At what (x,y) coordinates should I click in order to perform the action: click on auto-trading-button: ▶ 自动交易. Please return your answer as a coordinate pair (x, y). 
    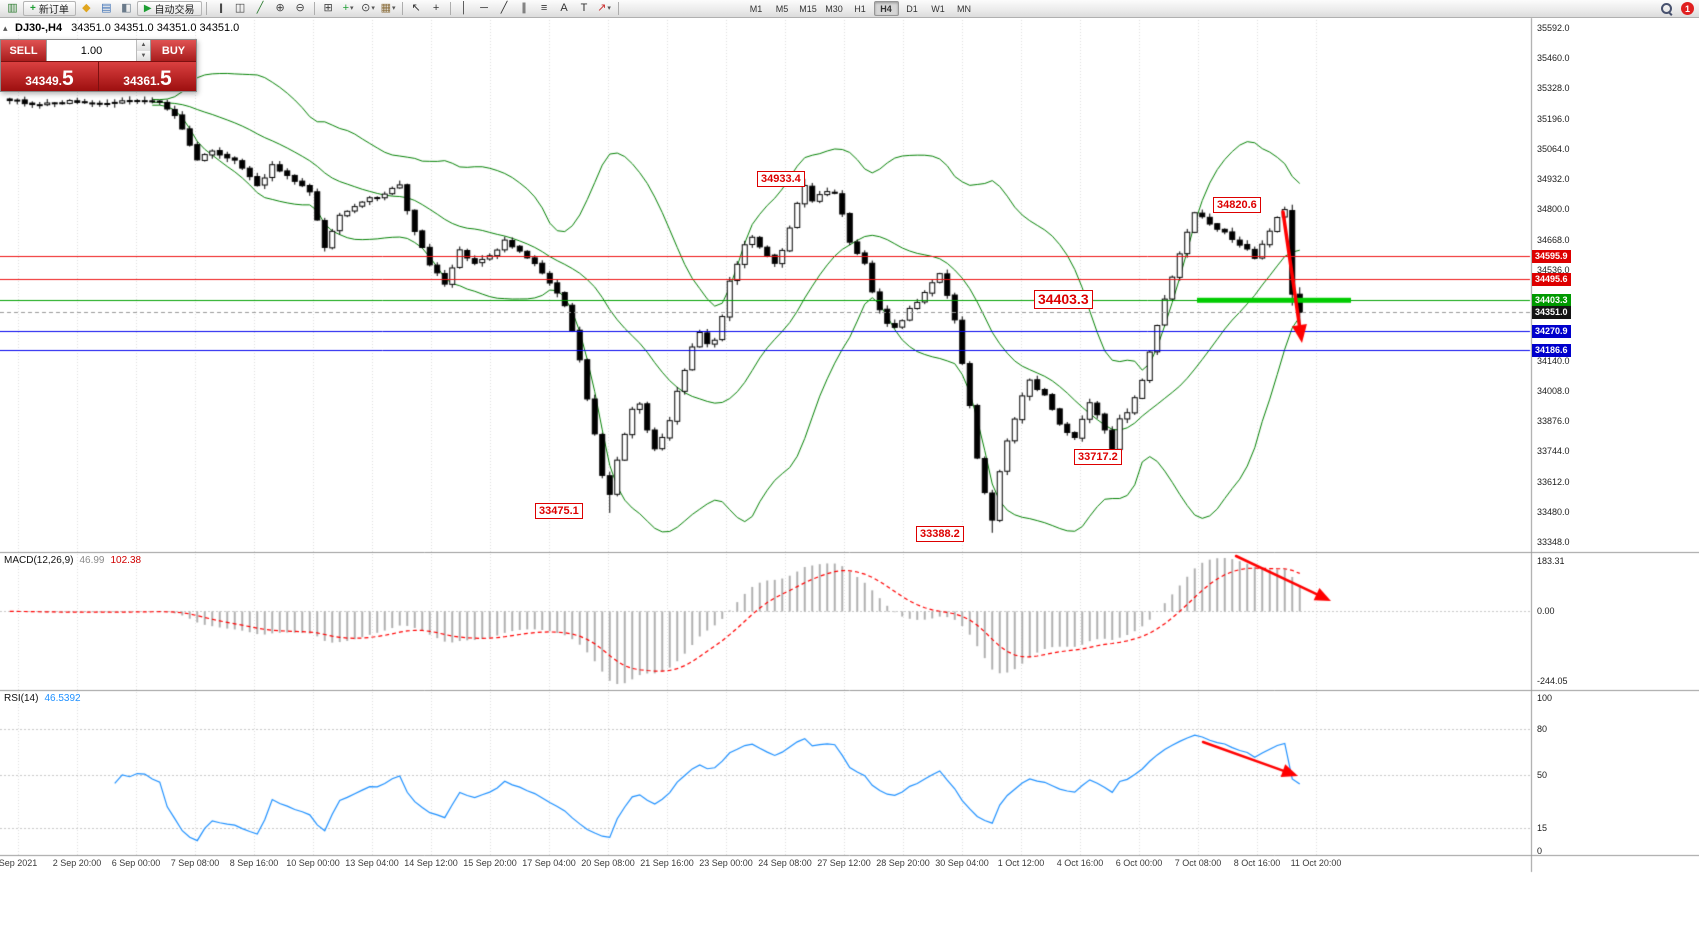
    Looking at the image, I should click on (169, 8).